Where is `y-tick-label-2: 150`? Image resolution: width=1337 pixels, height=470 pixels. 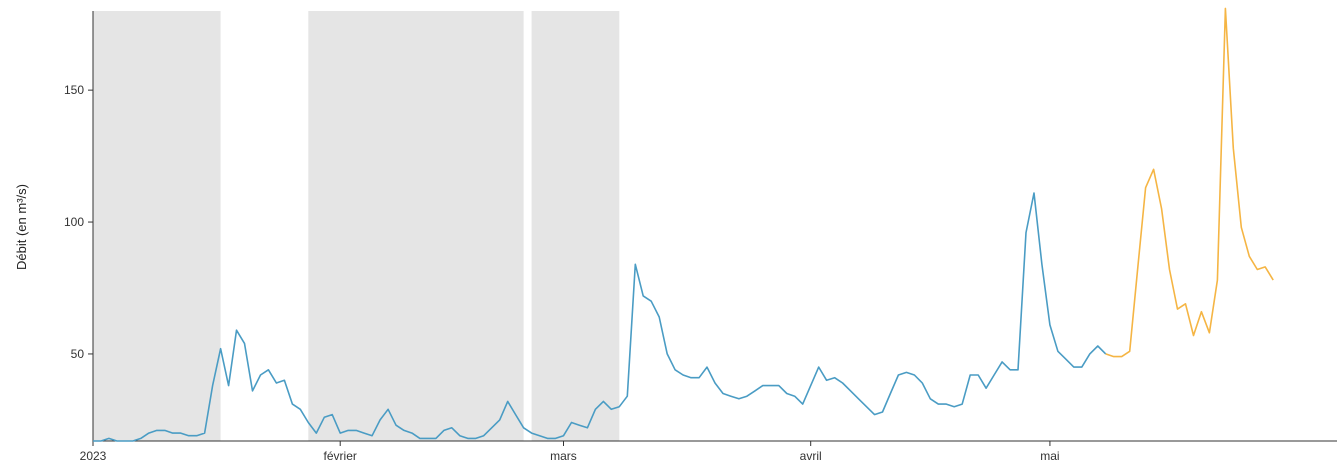 y-tick-label-2: 150 is located at coordinates (74, 90).